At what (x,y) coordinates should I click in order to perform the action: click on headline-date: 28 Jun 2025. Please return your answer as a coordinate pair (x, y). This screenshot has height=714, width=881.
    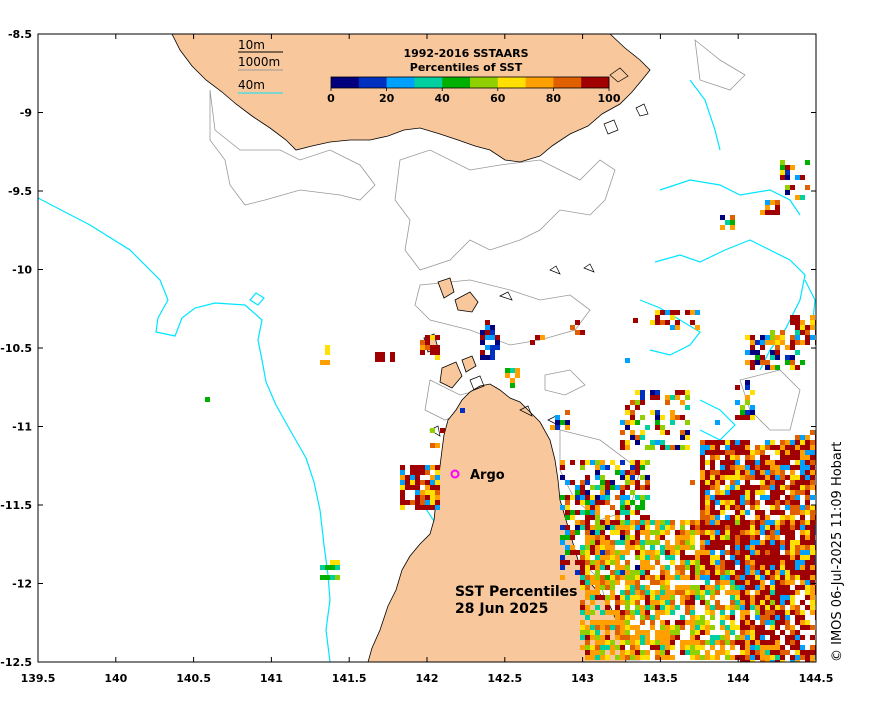
    Looking at the image, I should click on (501, 609).